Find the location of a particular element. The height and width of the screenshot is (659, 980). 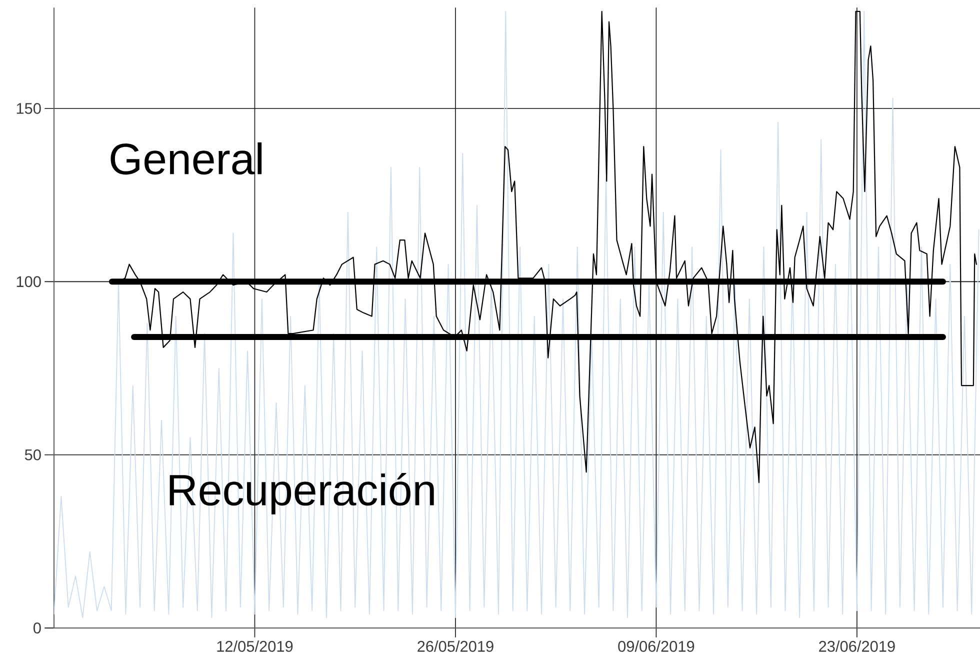

y-tick-label: 50 is located at coordinates (32, 454).